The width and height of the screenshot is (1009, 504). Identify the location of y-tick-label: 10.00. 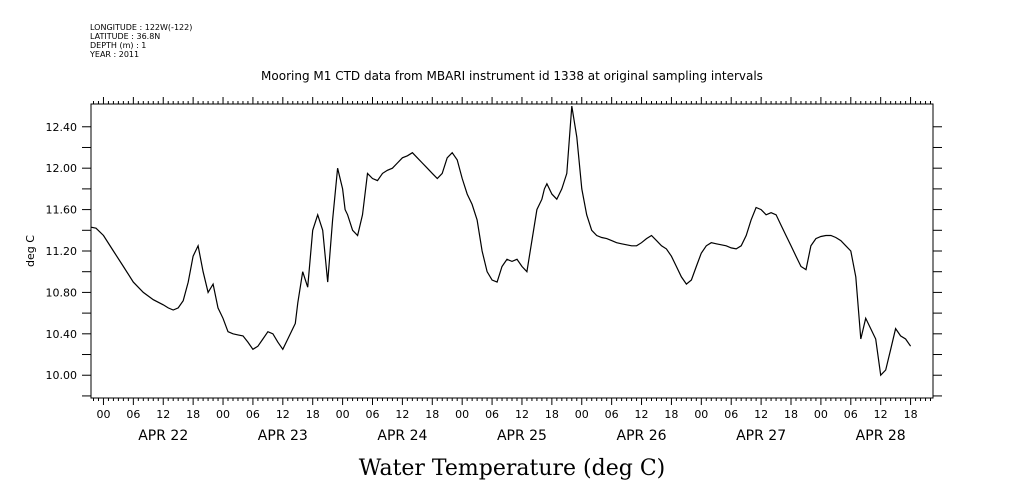
(62, 375).